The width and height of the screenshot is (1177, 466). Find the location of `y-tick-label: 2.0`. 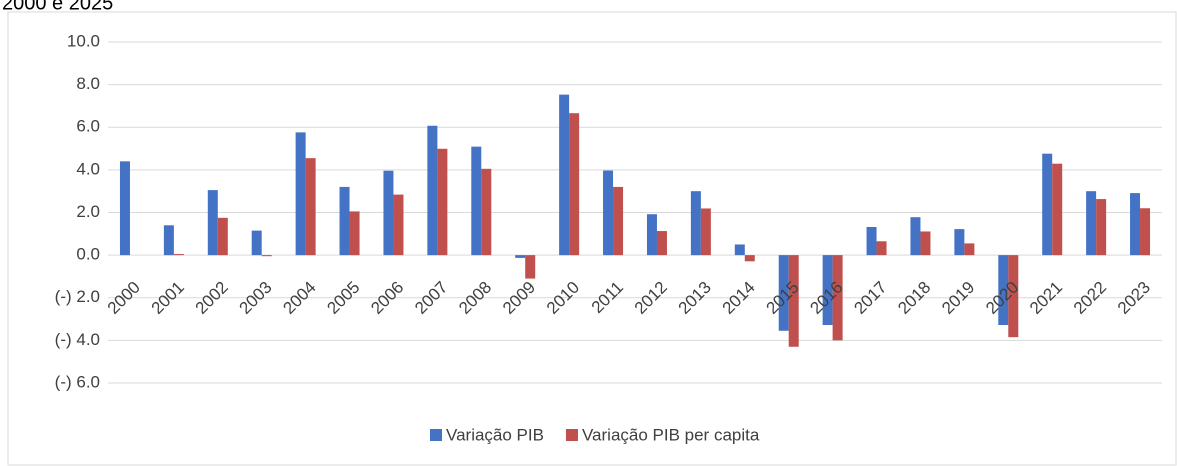

y-tick-label: 2.0 is located at coordinates (88, 211).